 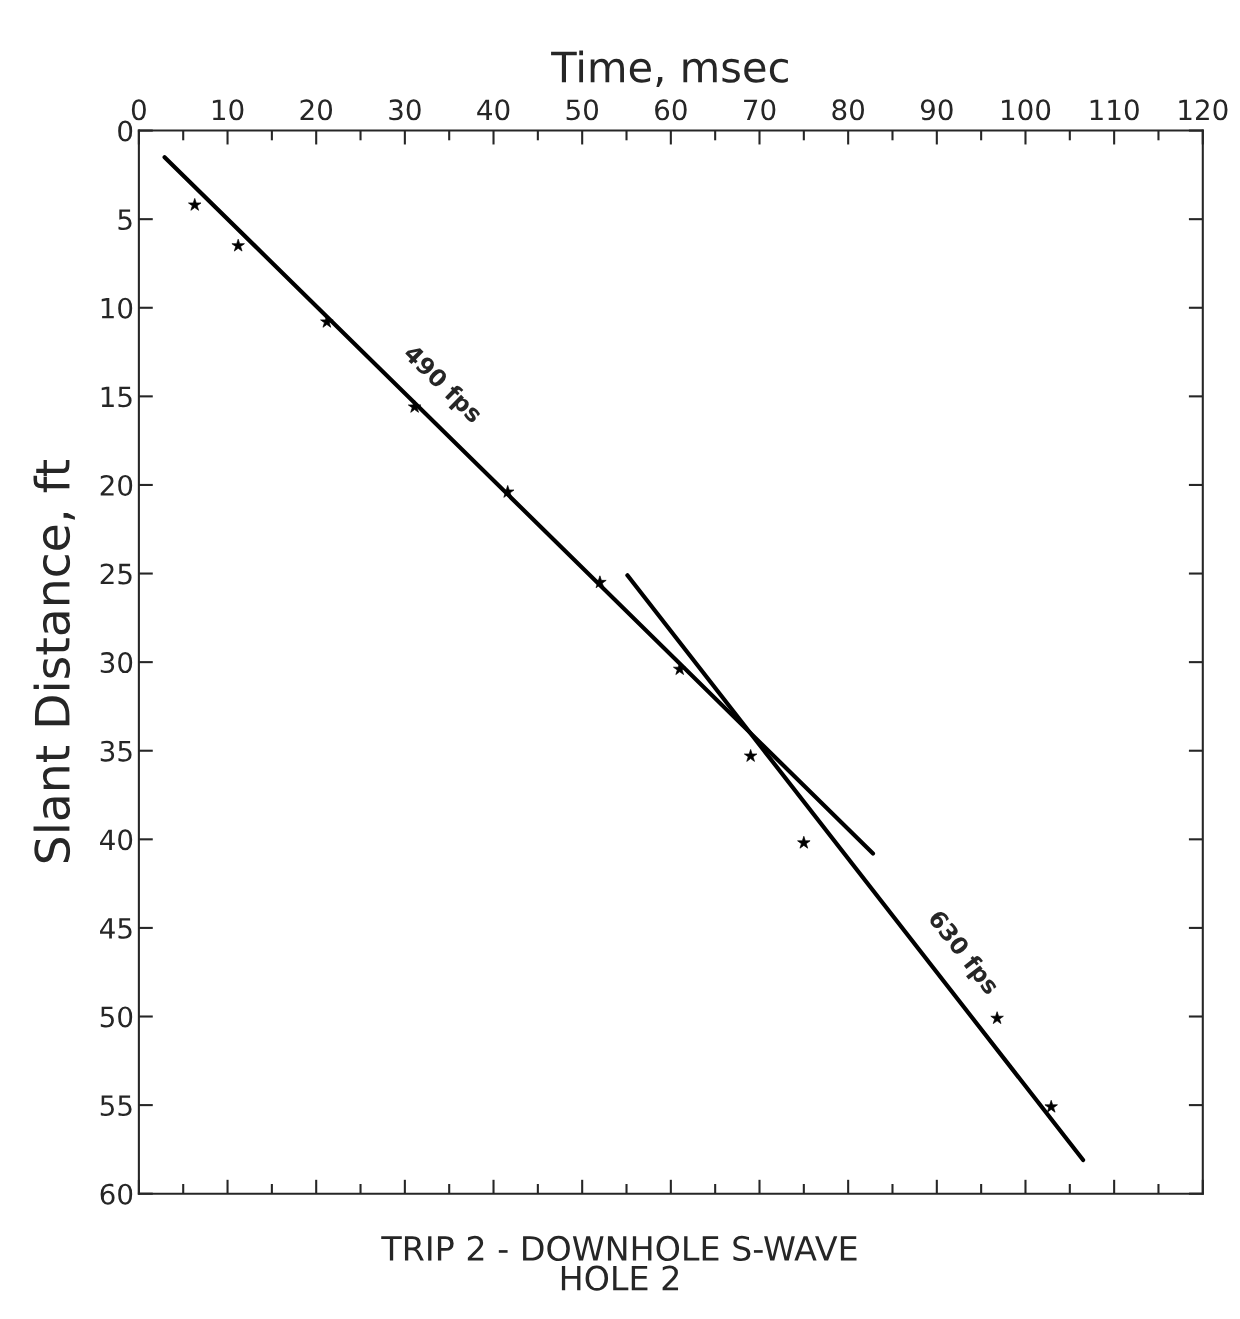 What do you see at coordinates (936, 110) in the screenshot?
I see `x-tick-label: 90` at bounding box center [936, 110].